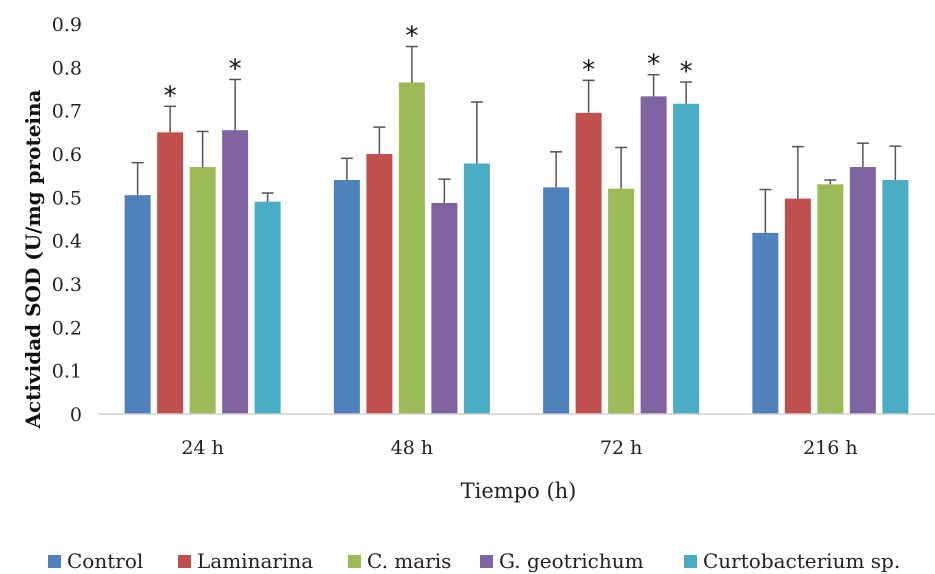 The height and width of the screenshot is (574, 935). Describe the element at coordinates (67, 155) in the screenshot. I see `y-tick-label: 0.6` at that location.